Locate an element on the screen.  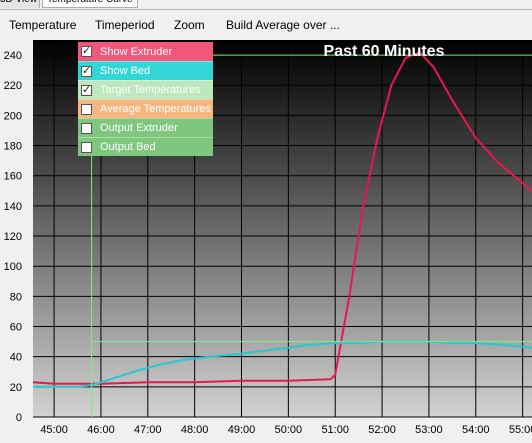
x-tick-label: 48:00 is located at coordinates (195, 430).